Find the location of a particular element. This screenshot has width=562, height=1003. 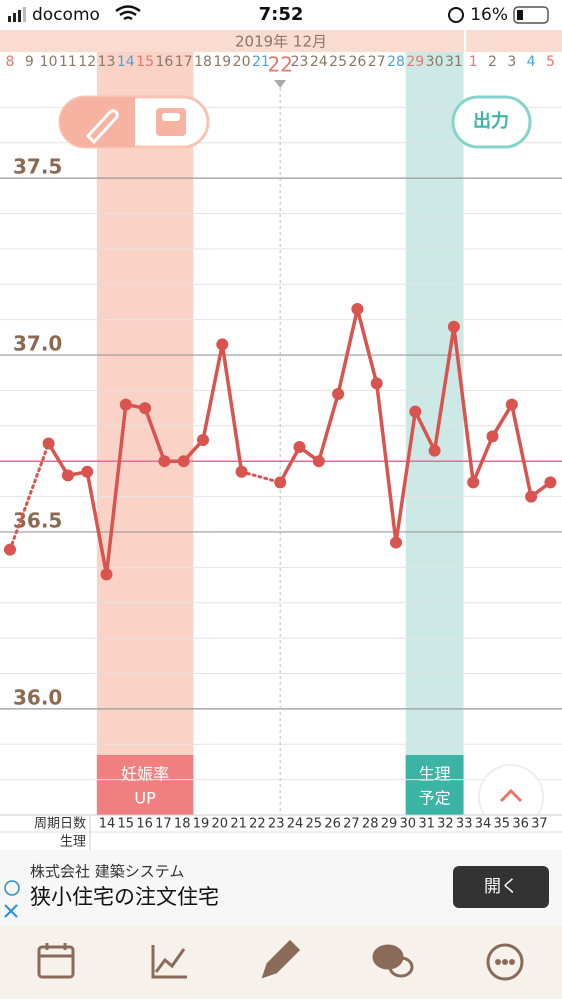

ad-headline: 狭小住宅の注文住宅 is located at coordinates (124, 897).